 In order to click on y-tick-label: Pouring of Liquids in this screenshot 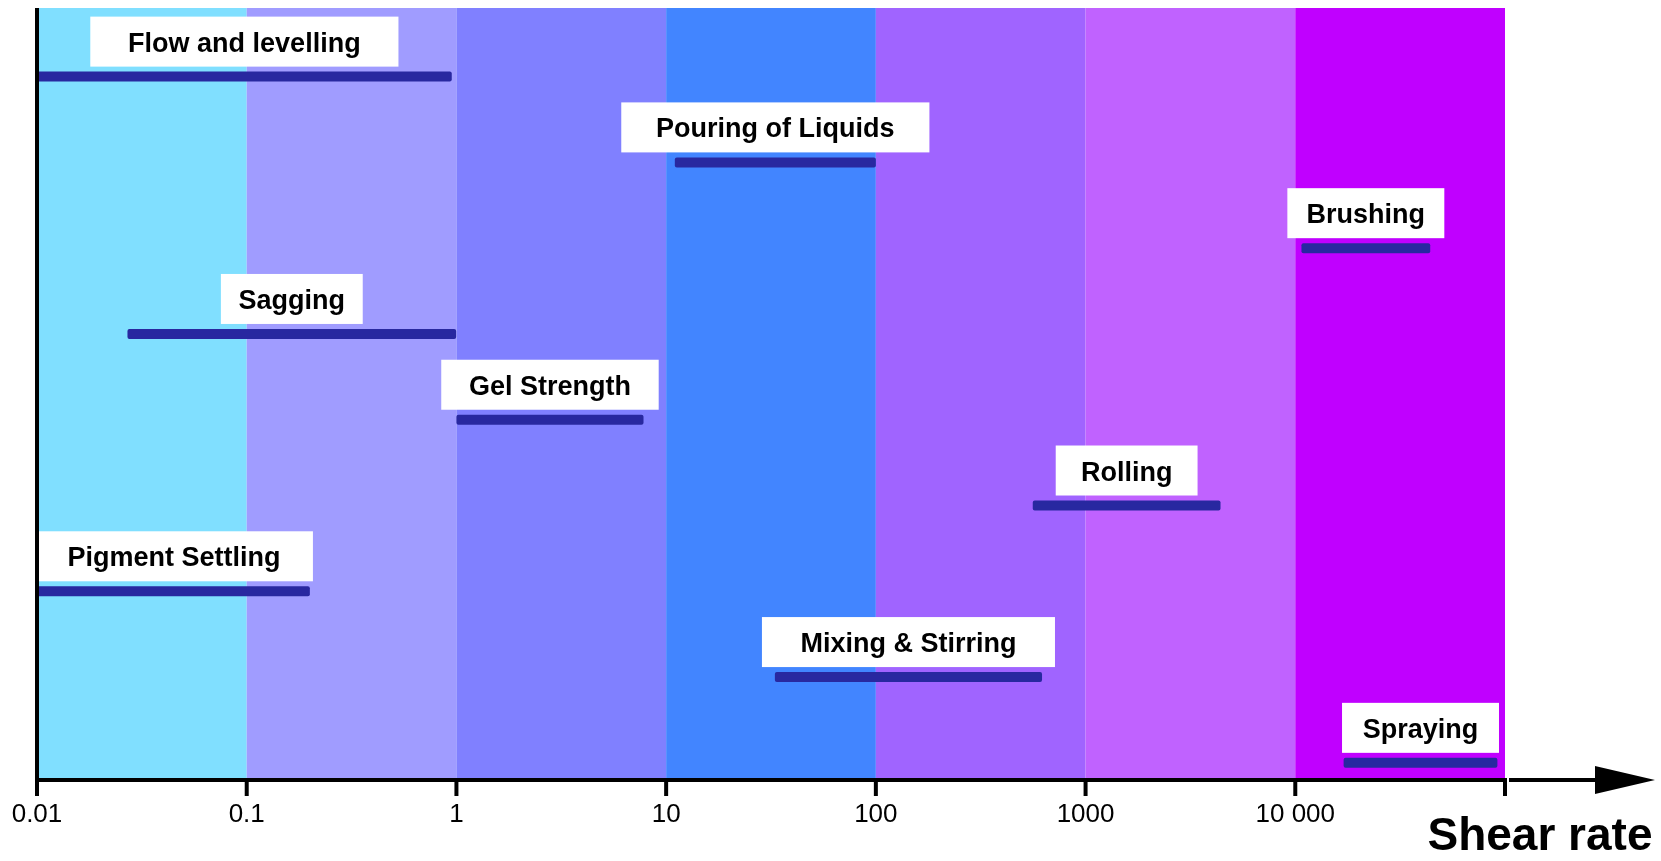, I will do `click(775, 128)`.